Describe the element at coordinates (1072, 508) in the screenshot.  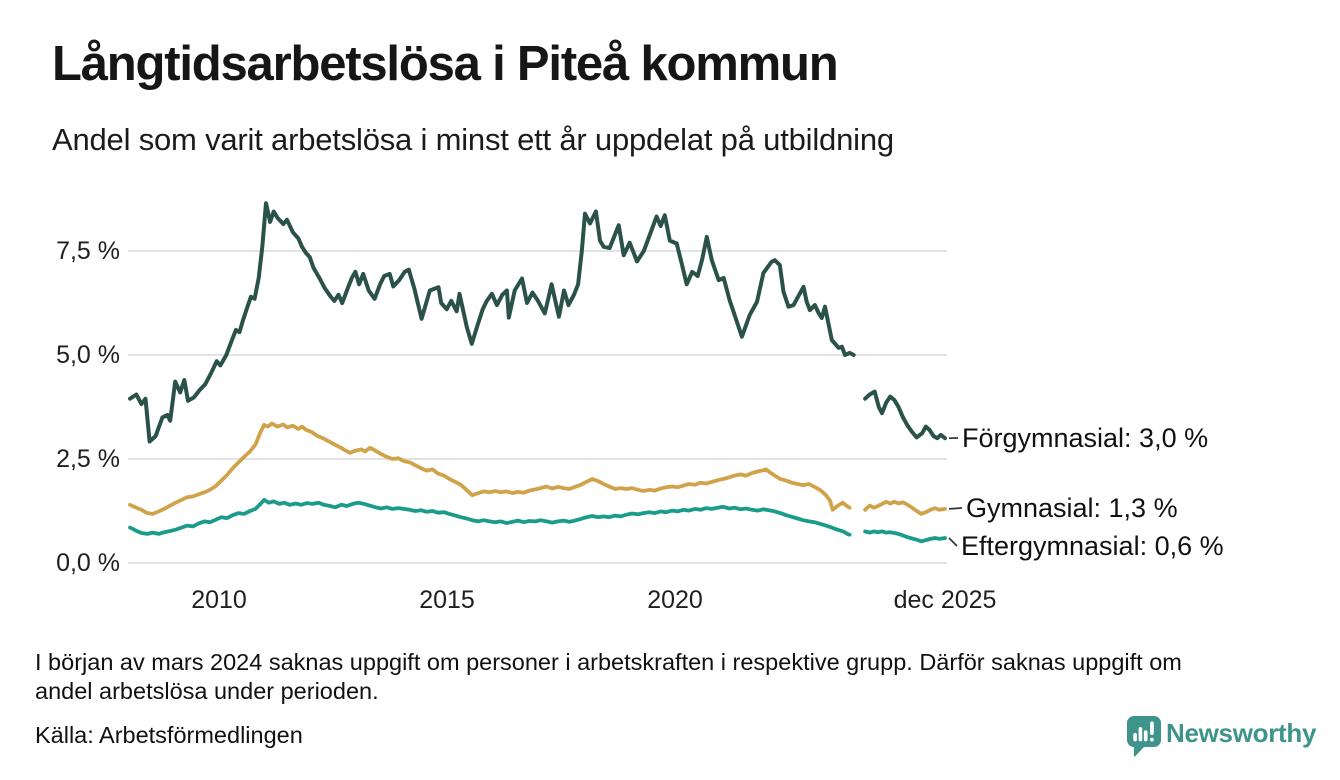
I see `legend-label-gymnasial: Gymnasial: 1,3 %` at that location.